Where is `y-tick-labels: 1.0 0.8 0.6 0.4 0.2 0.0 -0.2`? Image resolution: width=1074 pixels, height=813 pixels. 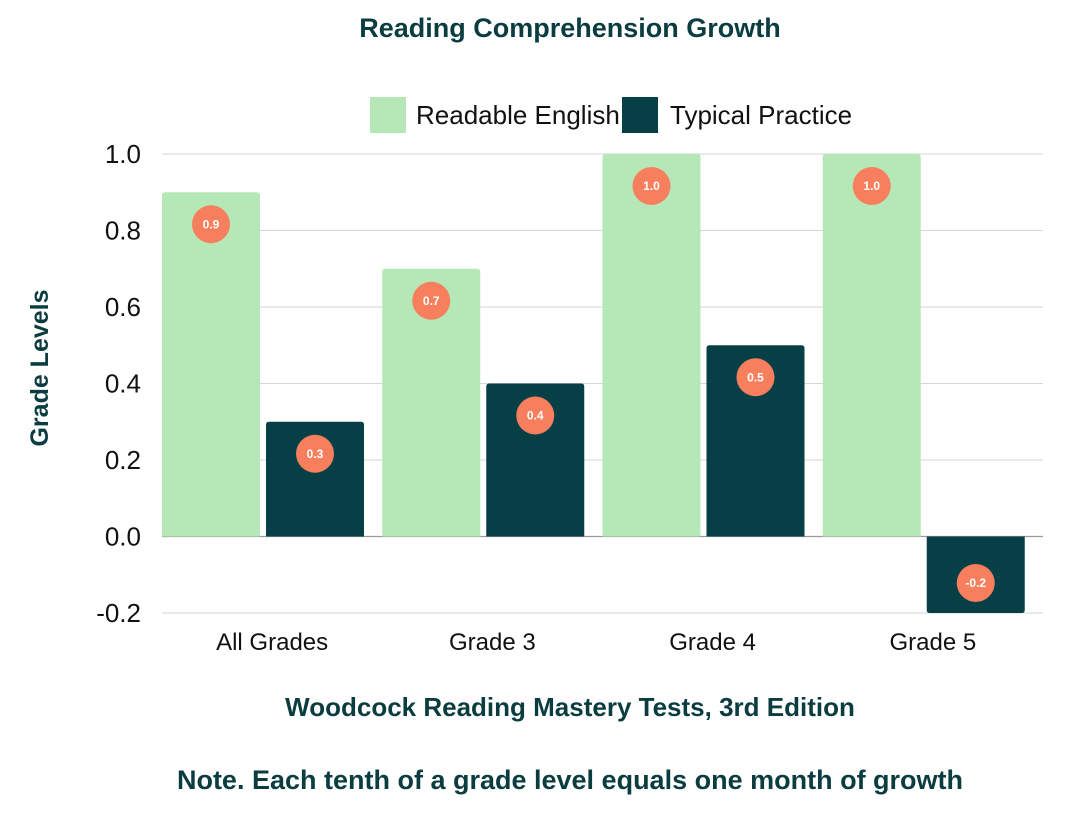 y-tick-labels: 1.0 0.8 0.6 0.4 0.2 0.0 -0.2 is located at coordinates (118, 383).